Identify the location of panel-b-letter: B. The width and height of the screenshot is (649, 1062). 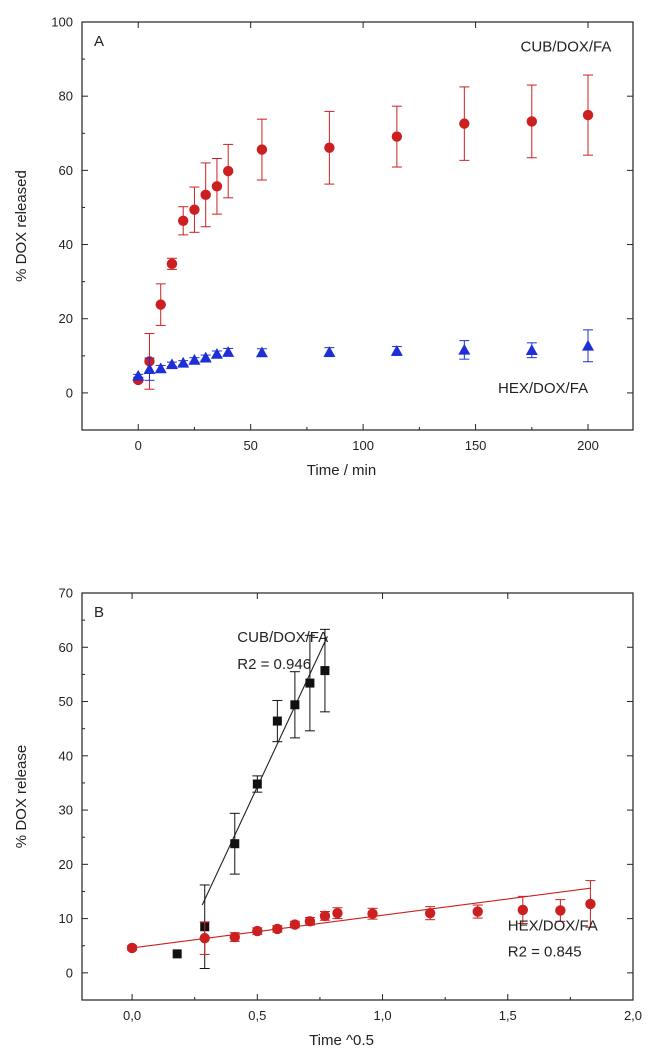
(99, 612).